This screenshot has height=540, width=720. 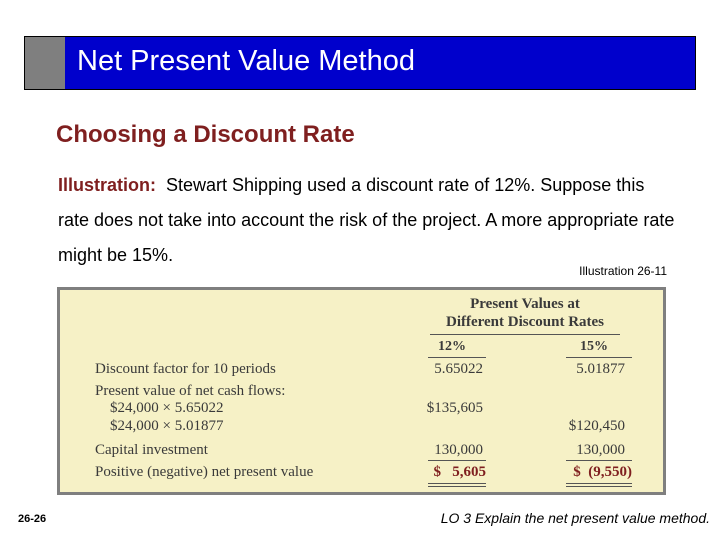 I want to click on row-label: Positive (negative) net present value, so click(x=204, y=472).